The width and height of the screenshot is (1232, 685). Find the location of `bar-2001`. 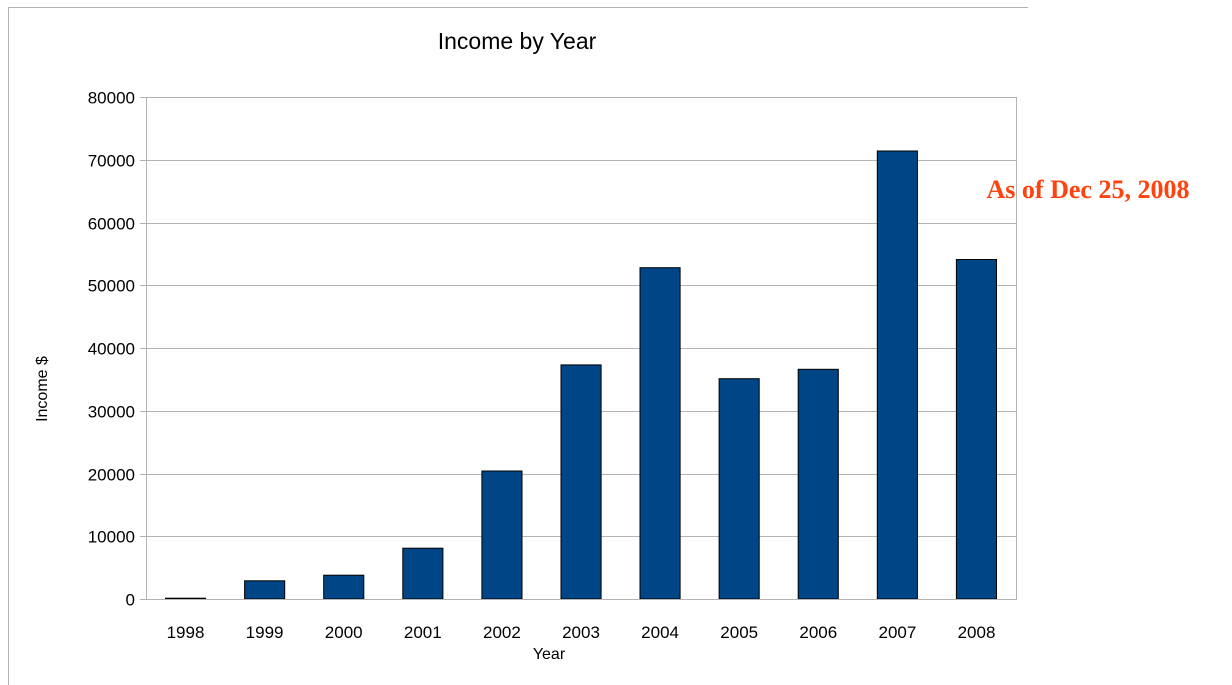

bar-2001 is located at coordinates (423, 573).